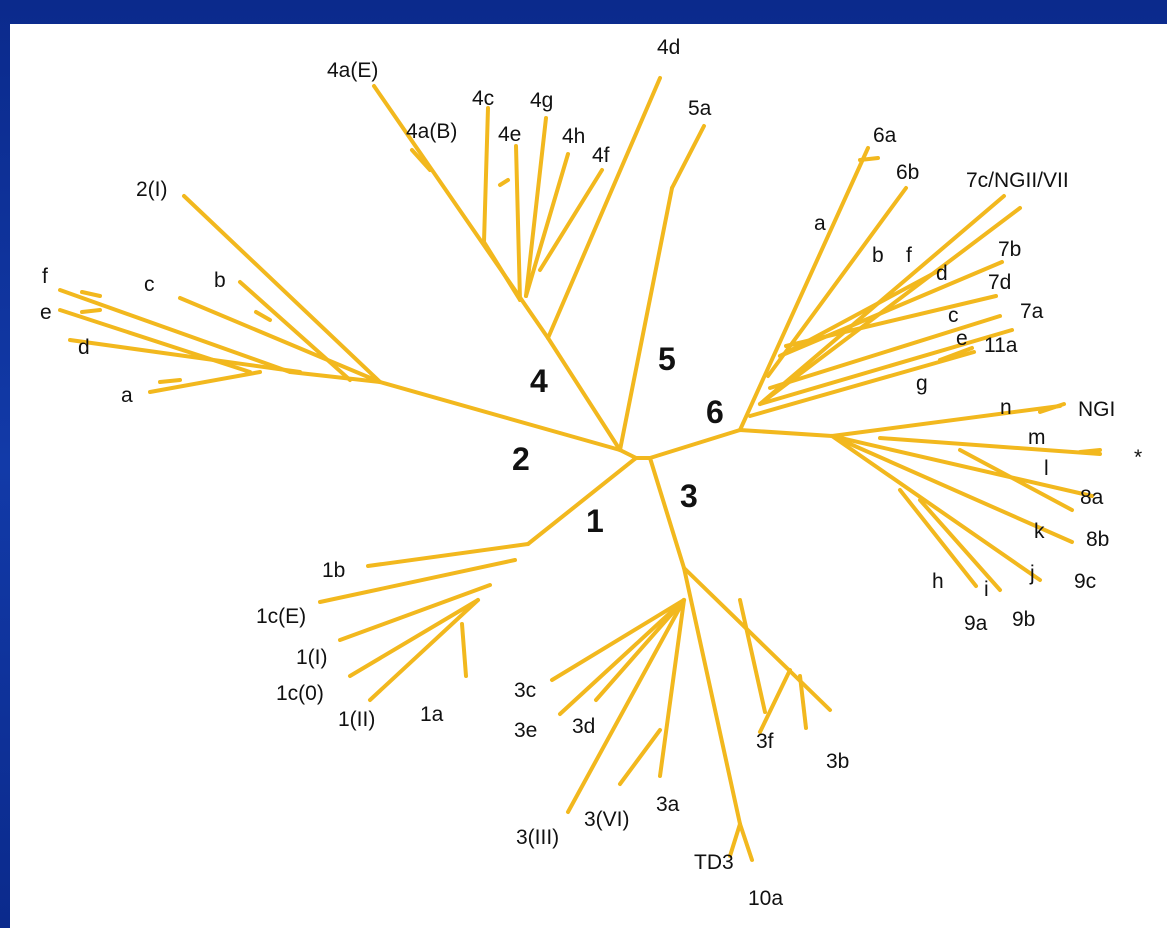 This screenshot has width=1167, height=928. Describe the element at coordinates (714, 862) in the screenshot. I see `leaf-label: TD3` at that location.